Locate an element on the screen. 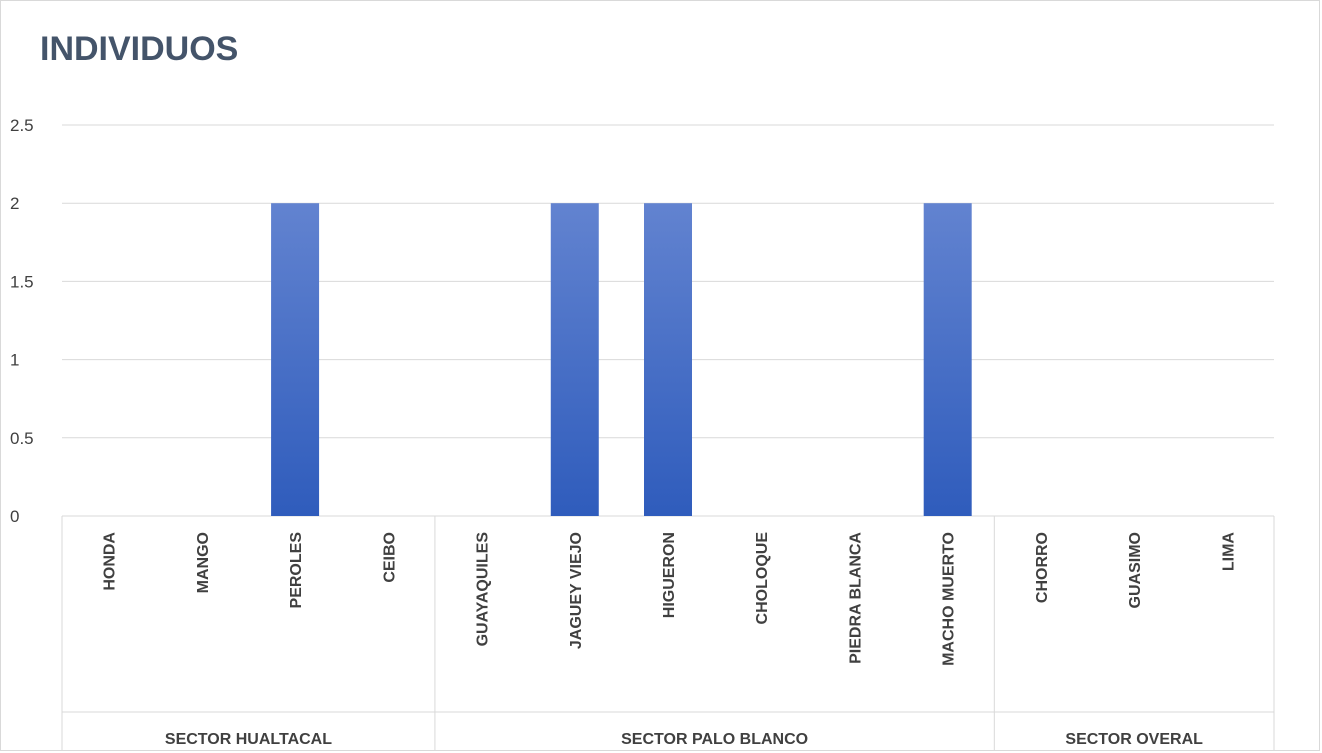  y-tick-label: 2.5 is located at coordinates (22, 125).